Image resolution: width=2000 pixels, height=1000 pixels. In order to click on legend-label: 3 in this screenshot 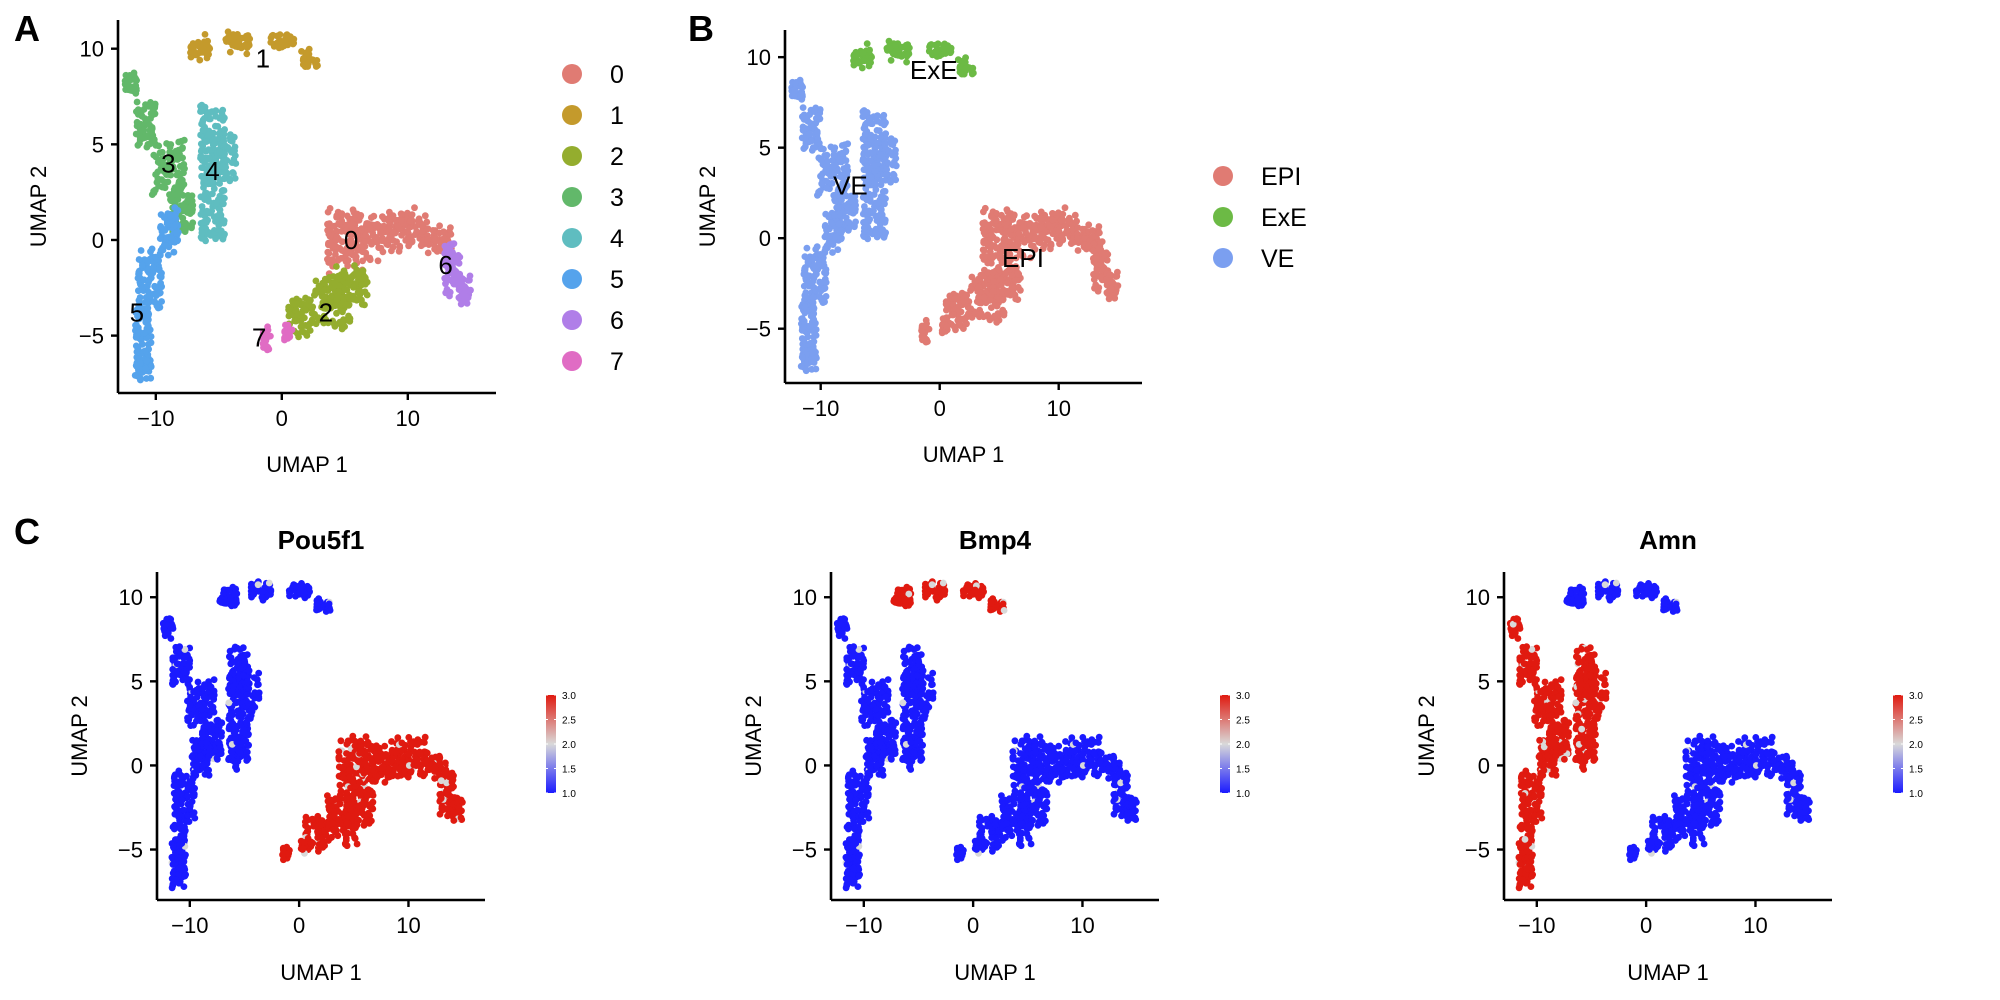, I will do `click(617, 198)`.